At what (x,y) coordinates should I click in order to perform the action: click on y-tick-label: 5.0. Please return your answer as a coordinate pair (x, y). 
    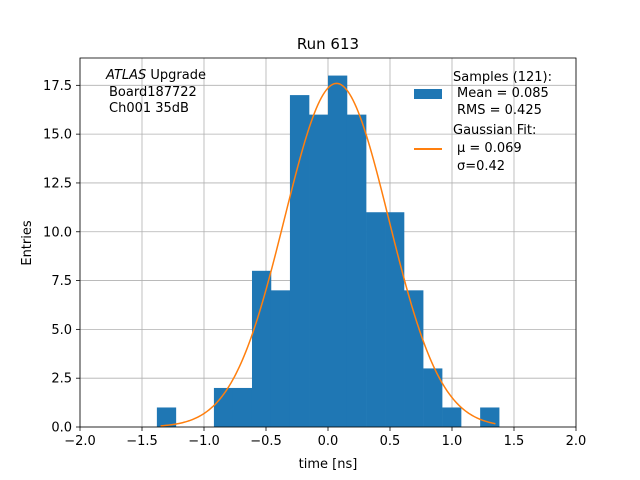
    Looking at the image, I should click on (61, 330).